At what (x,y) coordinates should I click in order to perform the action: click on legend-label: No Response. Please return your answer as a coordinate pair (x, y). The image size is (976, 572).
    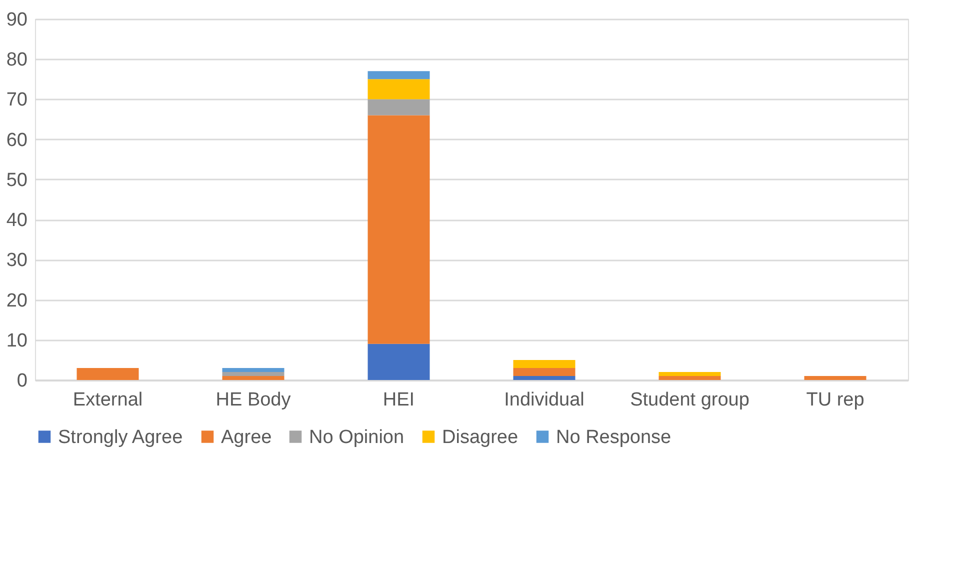
    Looking at the image, I should click on (614, 437).